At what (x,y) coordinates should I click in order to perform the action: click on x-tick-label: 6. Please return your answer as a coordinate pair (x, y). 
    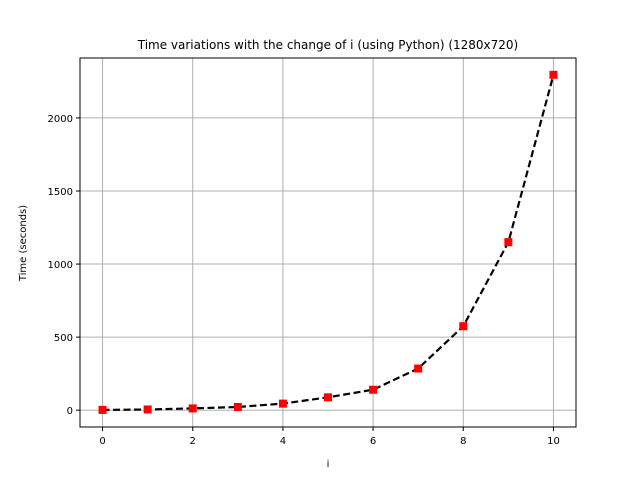
    Looking at the image, I should click on (373, 441).